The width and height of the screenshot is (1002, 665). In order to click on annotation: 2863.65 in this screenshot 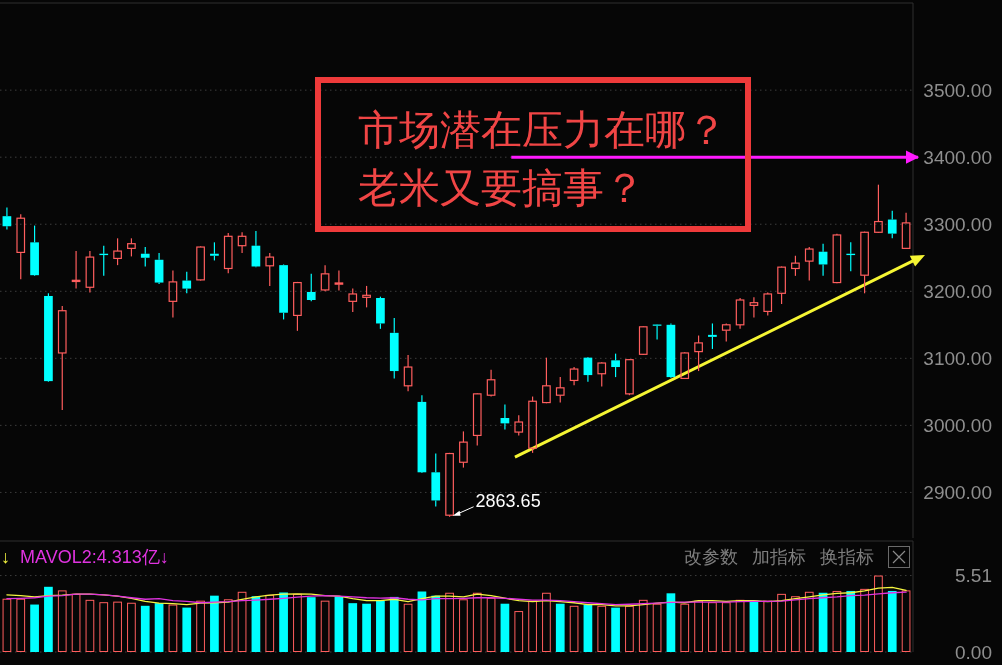, I will do `click(508, 500)`.